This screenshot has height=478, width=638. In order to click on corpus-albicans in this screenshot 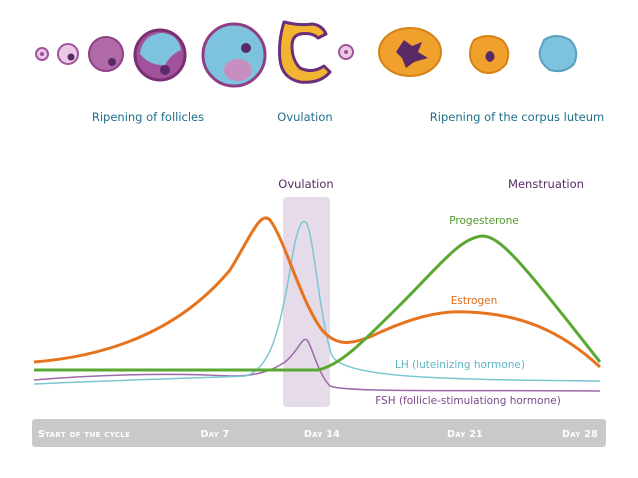, I will do `click(558, 54)`.